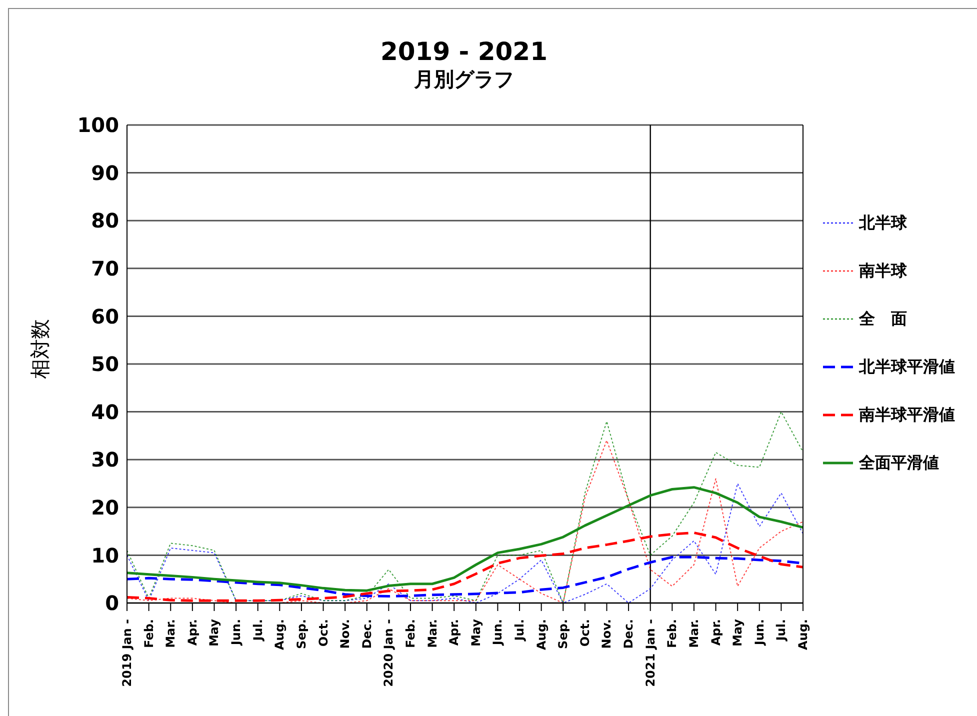 The image size is (977, 716). Describe the element at coordinates (127, 652) in the screenshot. I see `x-tick-label: 2019 Jan -` at that location.